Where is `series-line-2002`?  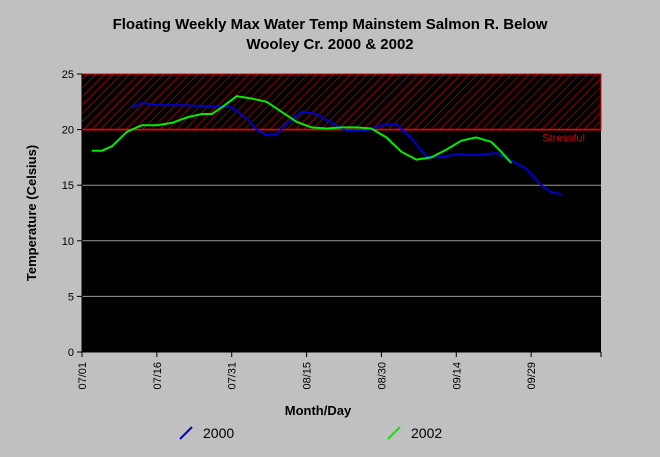 series-line-2002 is located at coordinates (302, 129).